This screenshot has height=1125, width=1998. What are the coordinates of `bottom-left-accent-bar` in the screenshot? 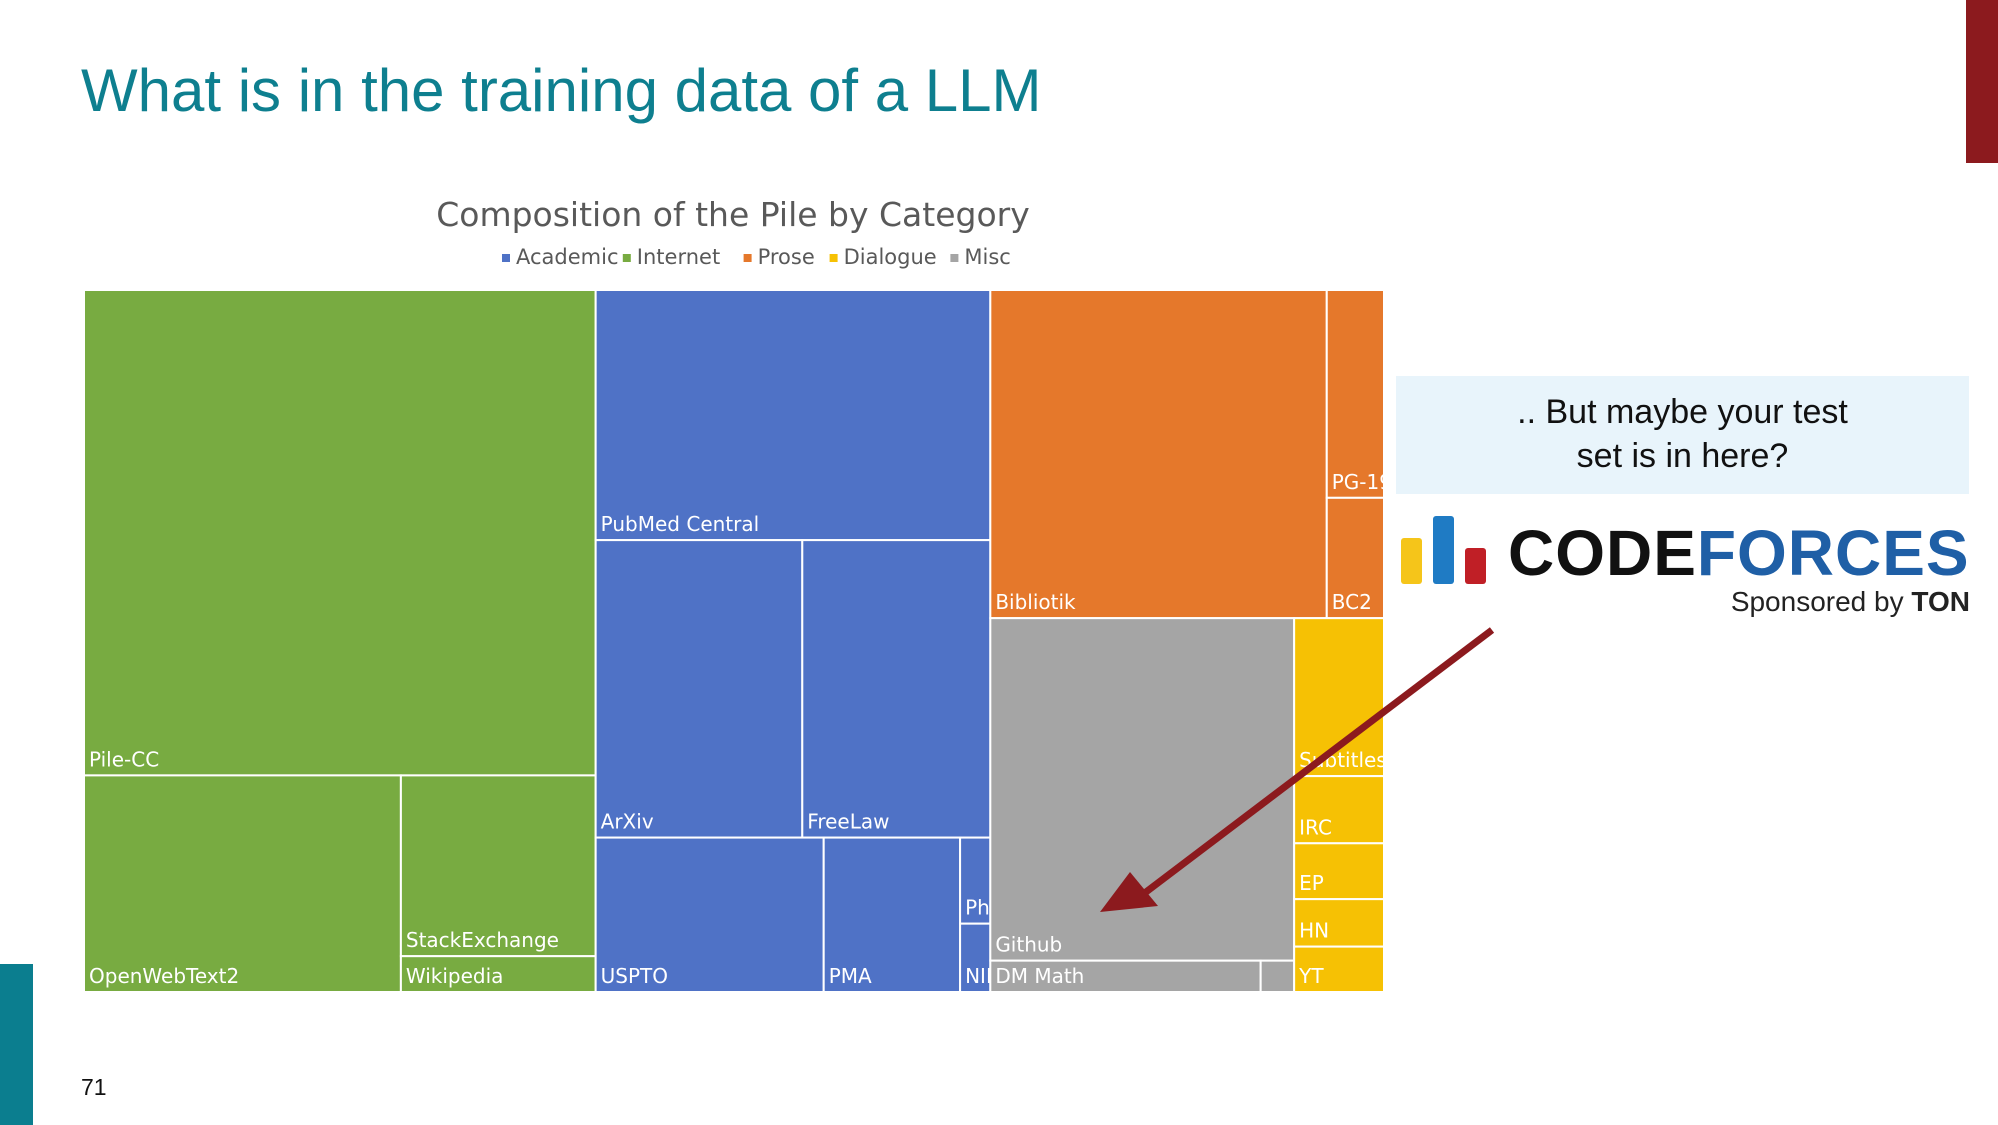 It's located at (16, 1044).